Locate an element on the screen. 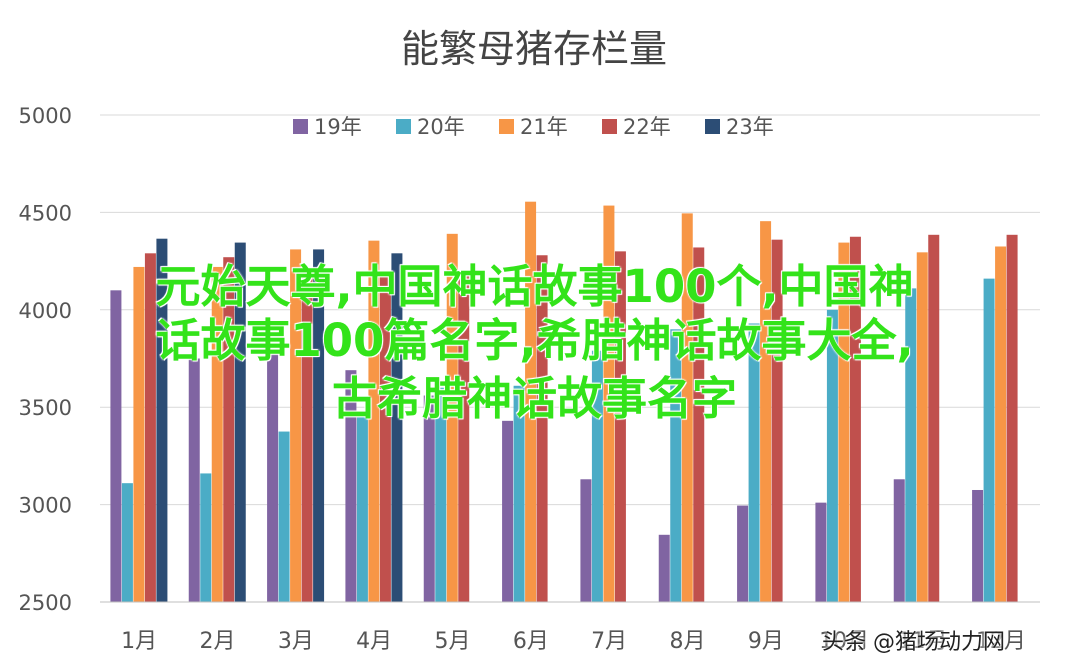 Image resolution: width=1069 pixels, height=671 pixels. y-tick-label: 2500 is located at coordinates (45, 603).